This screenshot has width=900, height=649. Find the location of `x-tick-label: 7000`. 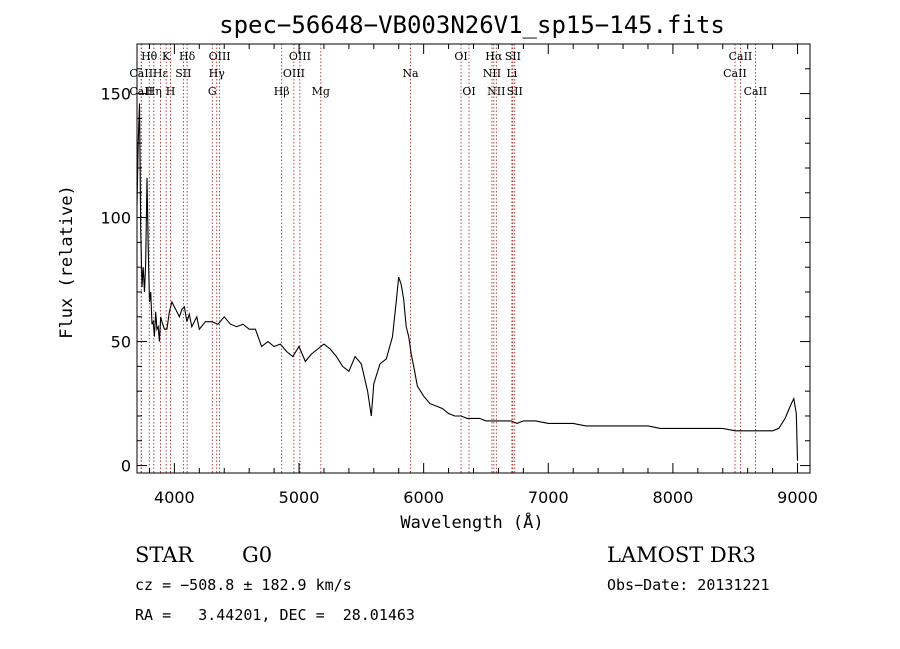

x-tick-label: 7000 is located at coordinates (548, 497).